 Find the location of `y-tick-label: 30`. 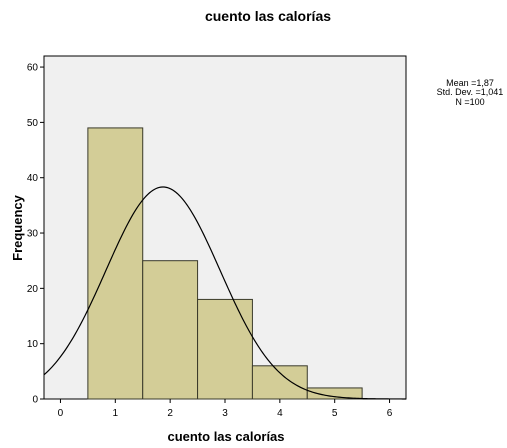

y-tick-label: 30 is located at coordinates (33, 234).